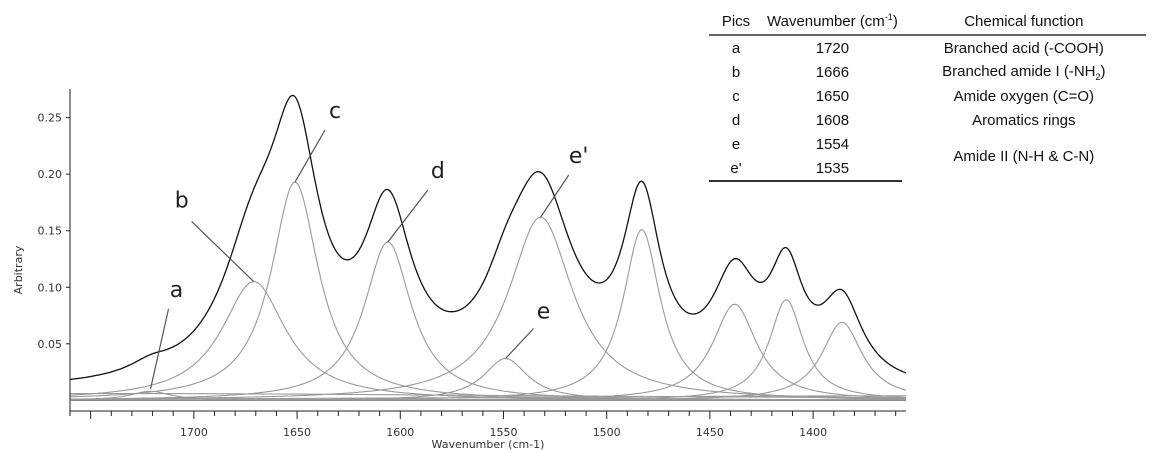 Image resolution: width=1159 pixels, height=452 pixels. I want to click on cell-pic: e, so click(736, 144).